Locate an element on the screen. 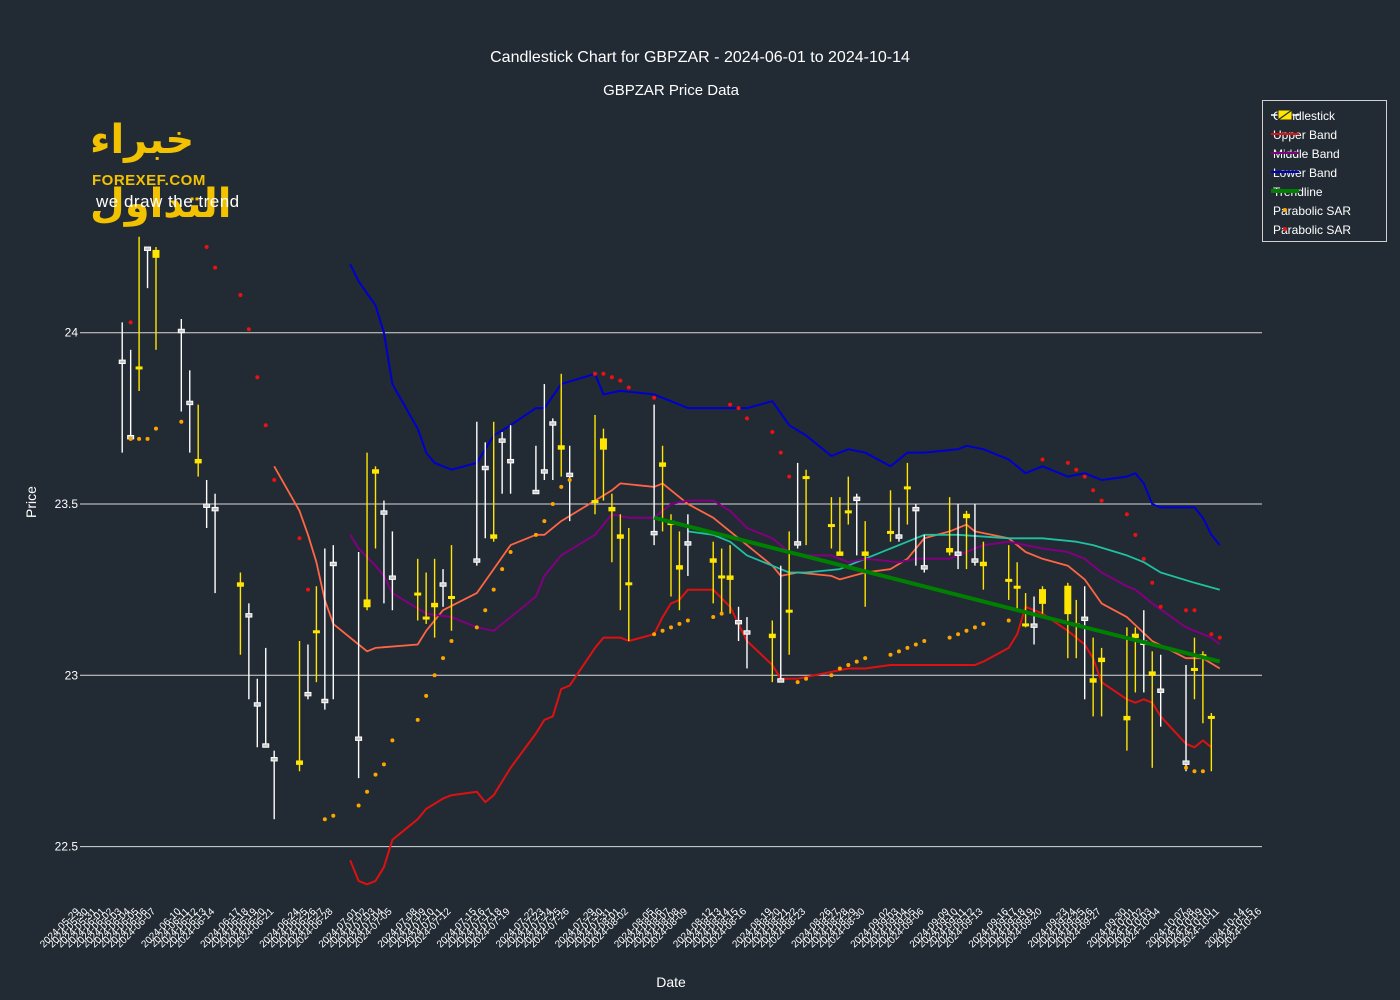 The width and height of the screenshot is (1400, 1000). legend-item: Trendline is located at coordinates (1296, 192).